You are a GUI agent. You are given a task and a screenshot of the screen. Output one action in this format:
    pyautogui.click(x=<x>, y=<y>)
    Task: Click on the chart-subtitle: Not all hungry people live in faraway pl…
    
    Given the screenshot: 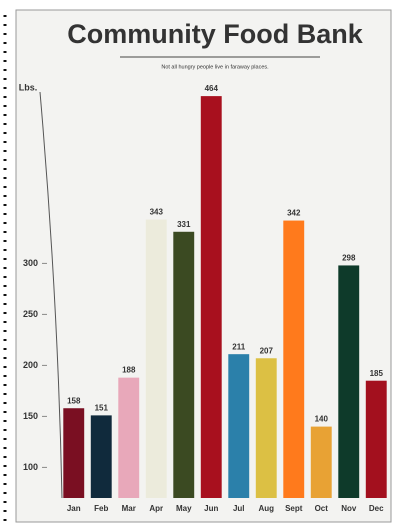 What is the action you would take?
    pyautogui.click(x=215, y=67)
    